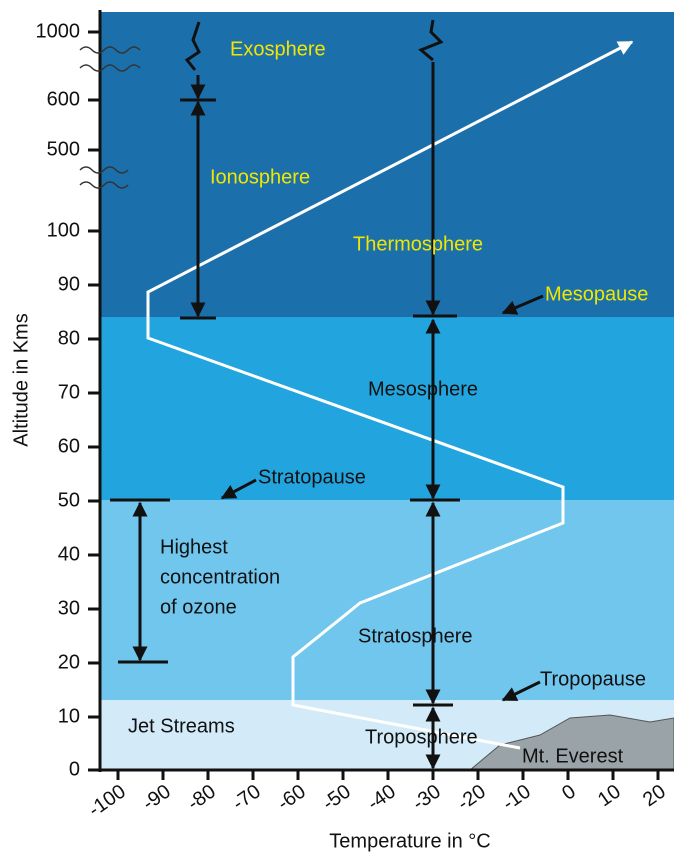 This screenshot has height=863, width=674. I want to click on ionosphere-label: Ionosphere, so click(260, 177).